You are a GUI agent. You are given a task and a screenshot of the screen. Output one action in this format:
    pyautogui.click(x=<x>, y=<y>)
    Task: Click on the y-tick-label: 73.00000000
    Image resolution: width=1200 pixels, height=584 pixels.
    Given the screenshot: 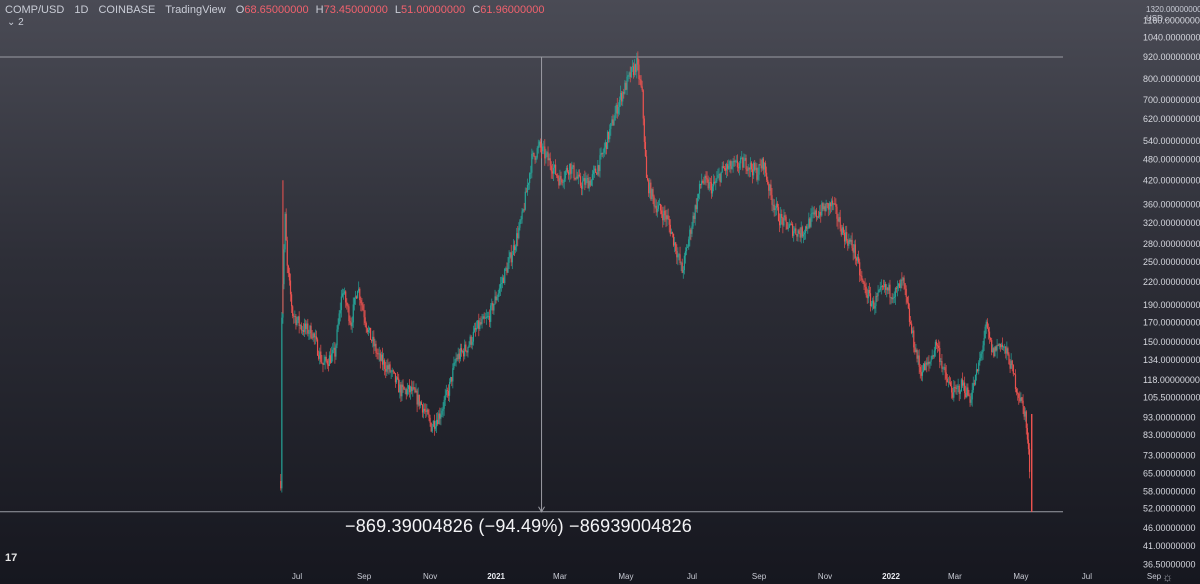 What is the action you would take?
    pyautogui.click(x=1169, y=455)
    